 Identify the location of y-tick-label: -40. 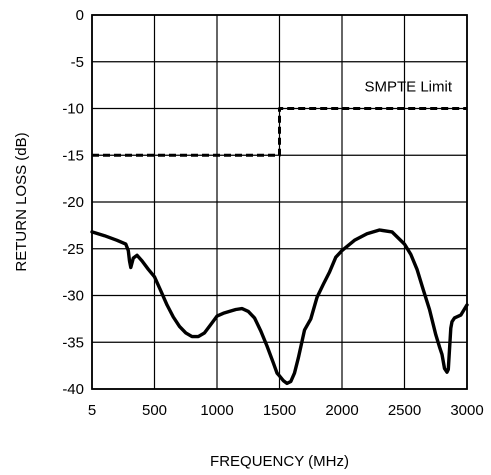
(73, 389).